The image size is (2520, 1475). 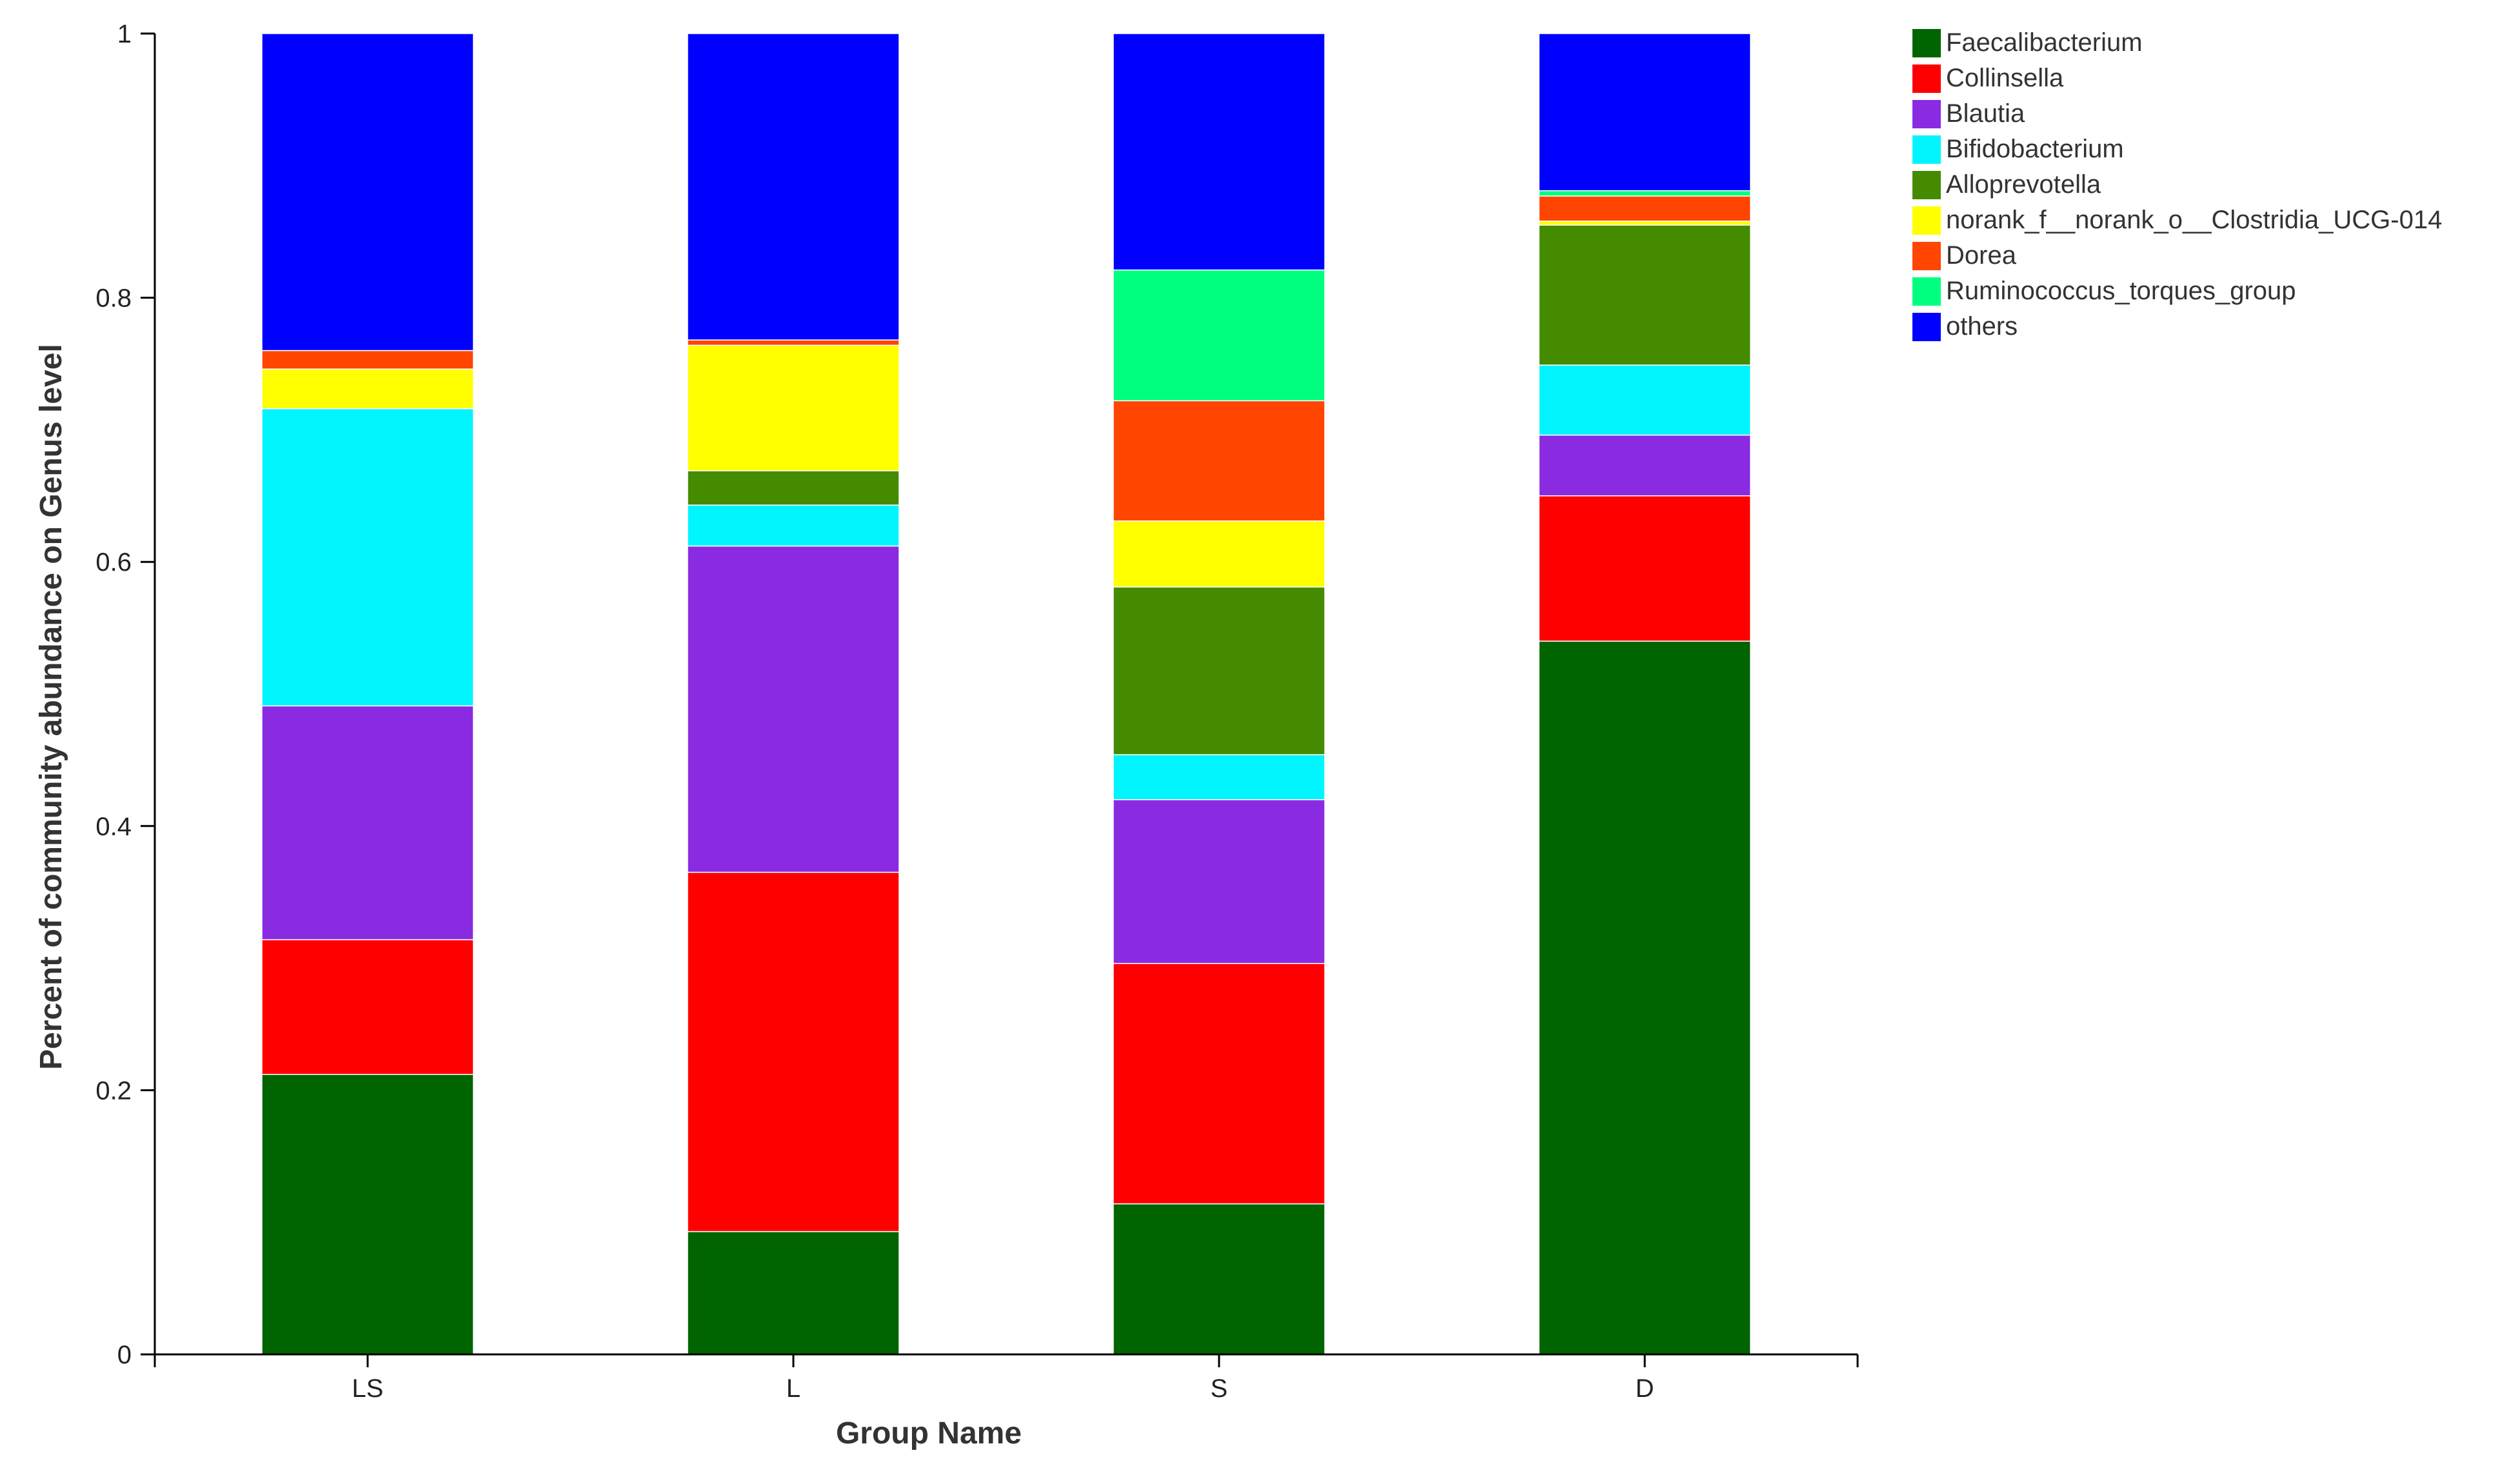 I want to click on legend-label: Bifidobacterium, so click(x=2035, y=149).